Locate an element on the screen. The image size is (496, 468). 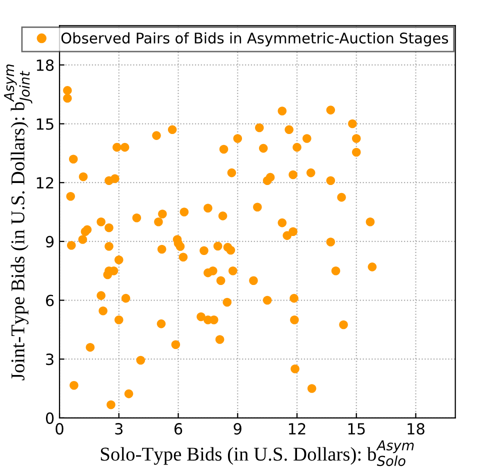
x-axis-title: Solo-Type Bids (in U.S. Dollars): b$^{Asym}$$_{Solo}$ is located at coordinates (257, 453).